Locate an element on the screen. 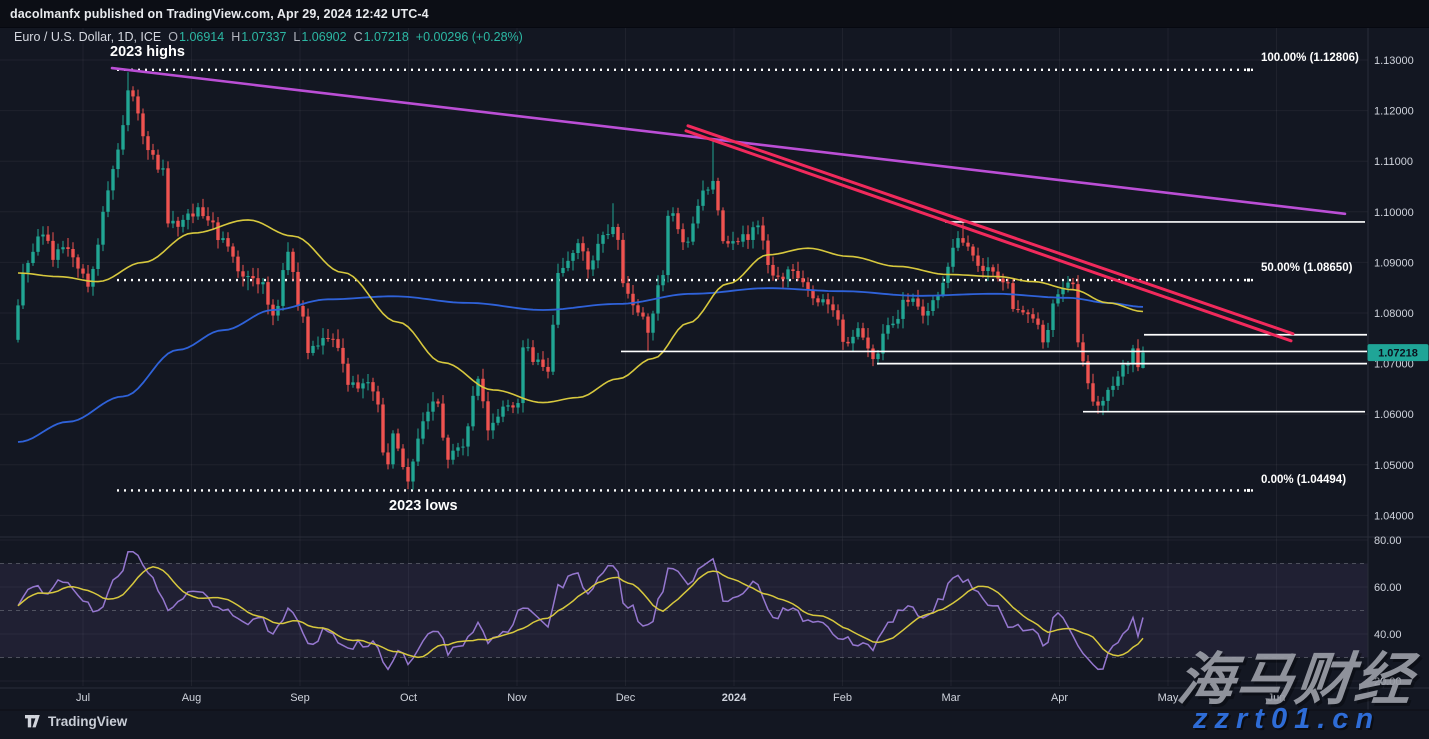  svg-text: Mar is located at coordinates (951, 698).